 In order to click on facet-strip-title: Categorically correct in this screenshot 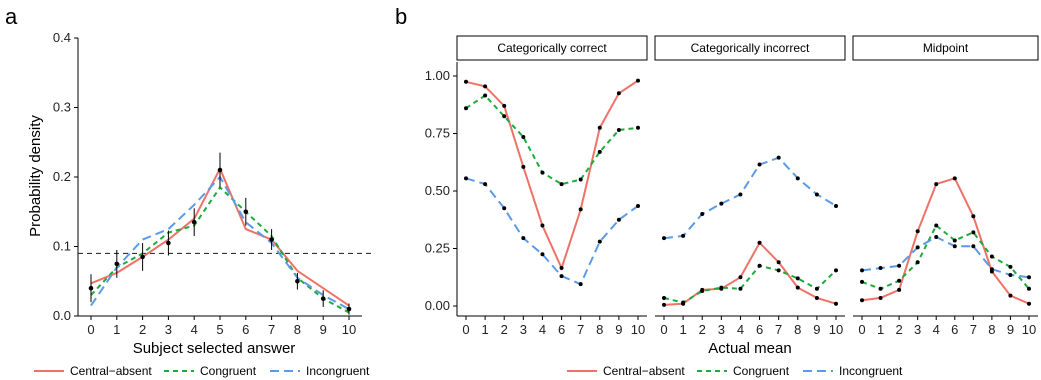, I will do `click(552, 48)`.